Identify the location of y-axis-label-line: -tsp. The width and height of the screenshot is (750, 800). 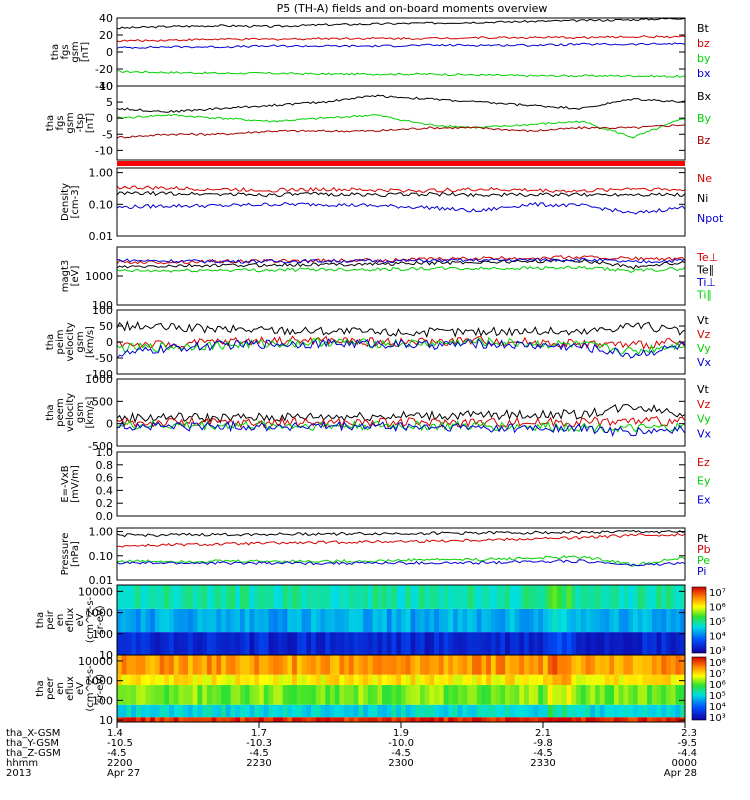
(80, 122).